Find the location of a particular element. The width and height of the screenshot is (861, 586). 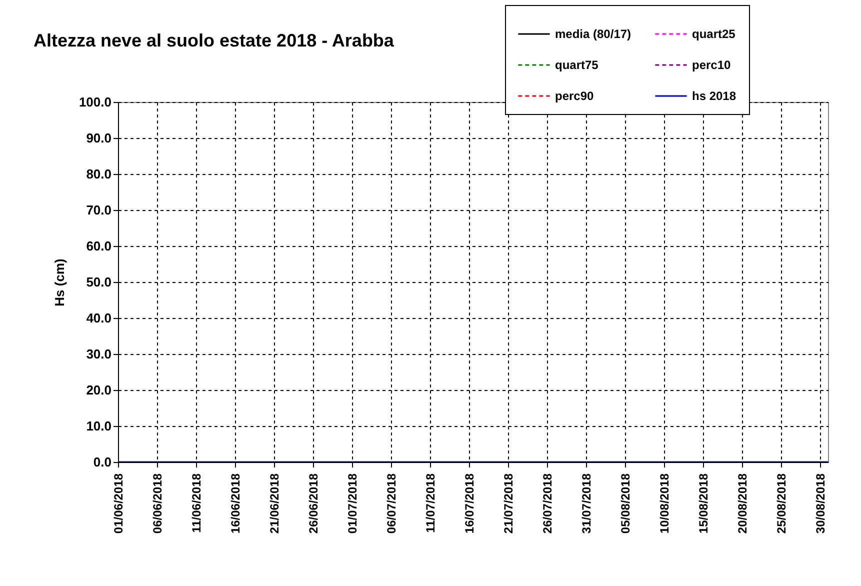

x-tick-label: 01/07/2018 is located at coordinates (353, 503).